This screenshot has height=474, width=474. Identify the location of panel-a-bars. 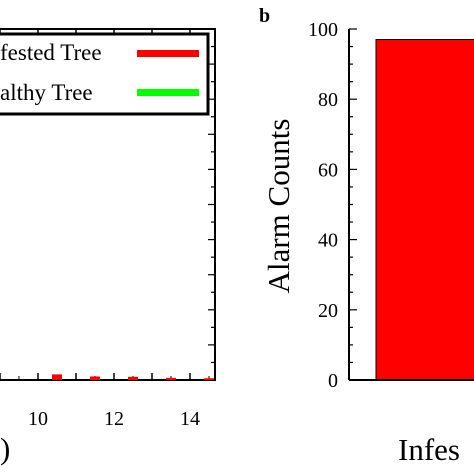
(133, 377).